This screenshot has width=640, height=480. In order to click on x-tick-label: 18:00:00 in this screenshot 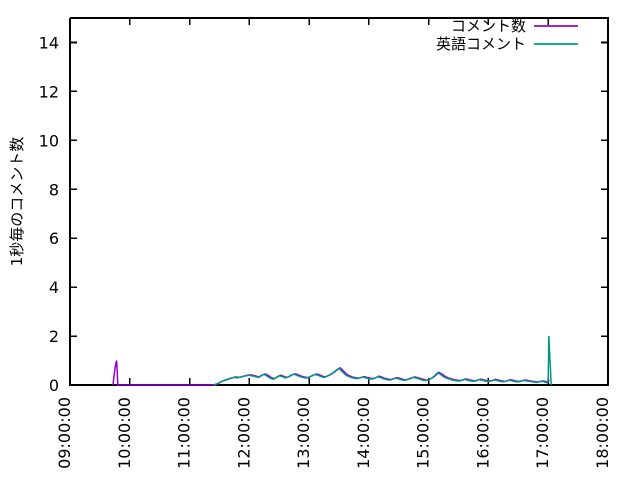, I will do `click(602, 433)`.